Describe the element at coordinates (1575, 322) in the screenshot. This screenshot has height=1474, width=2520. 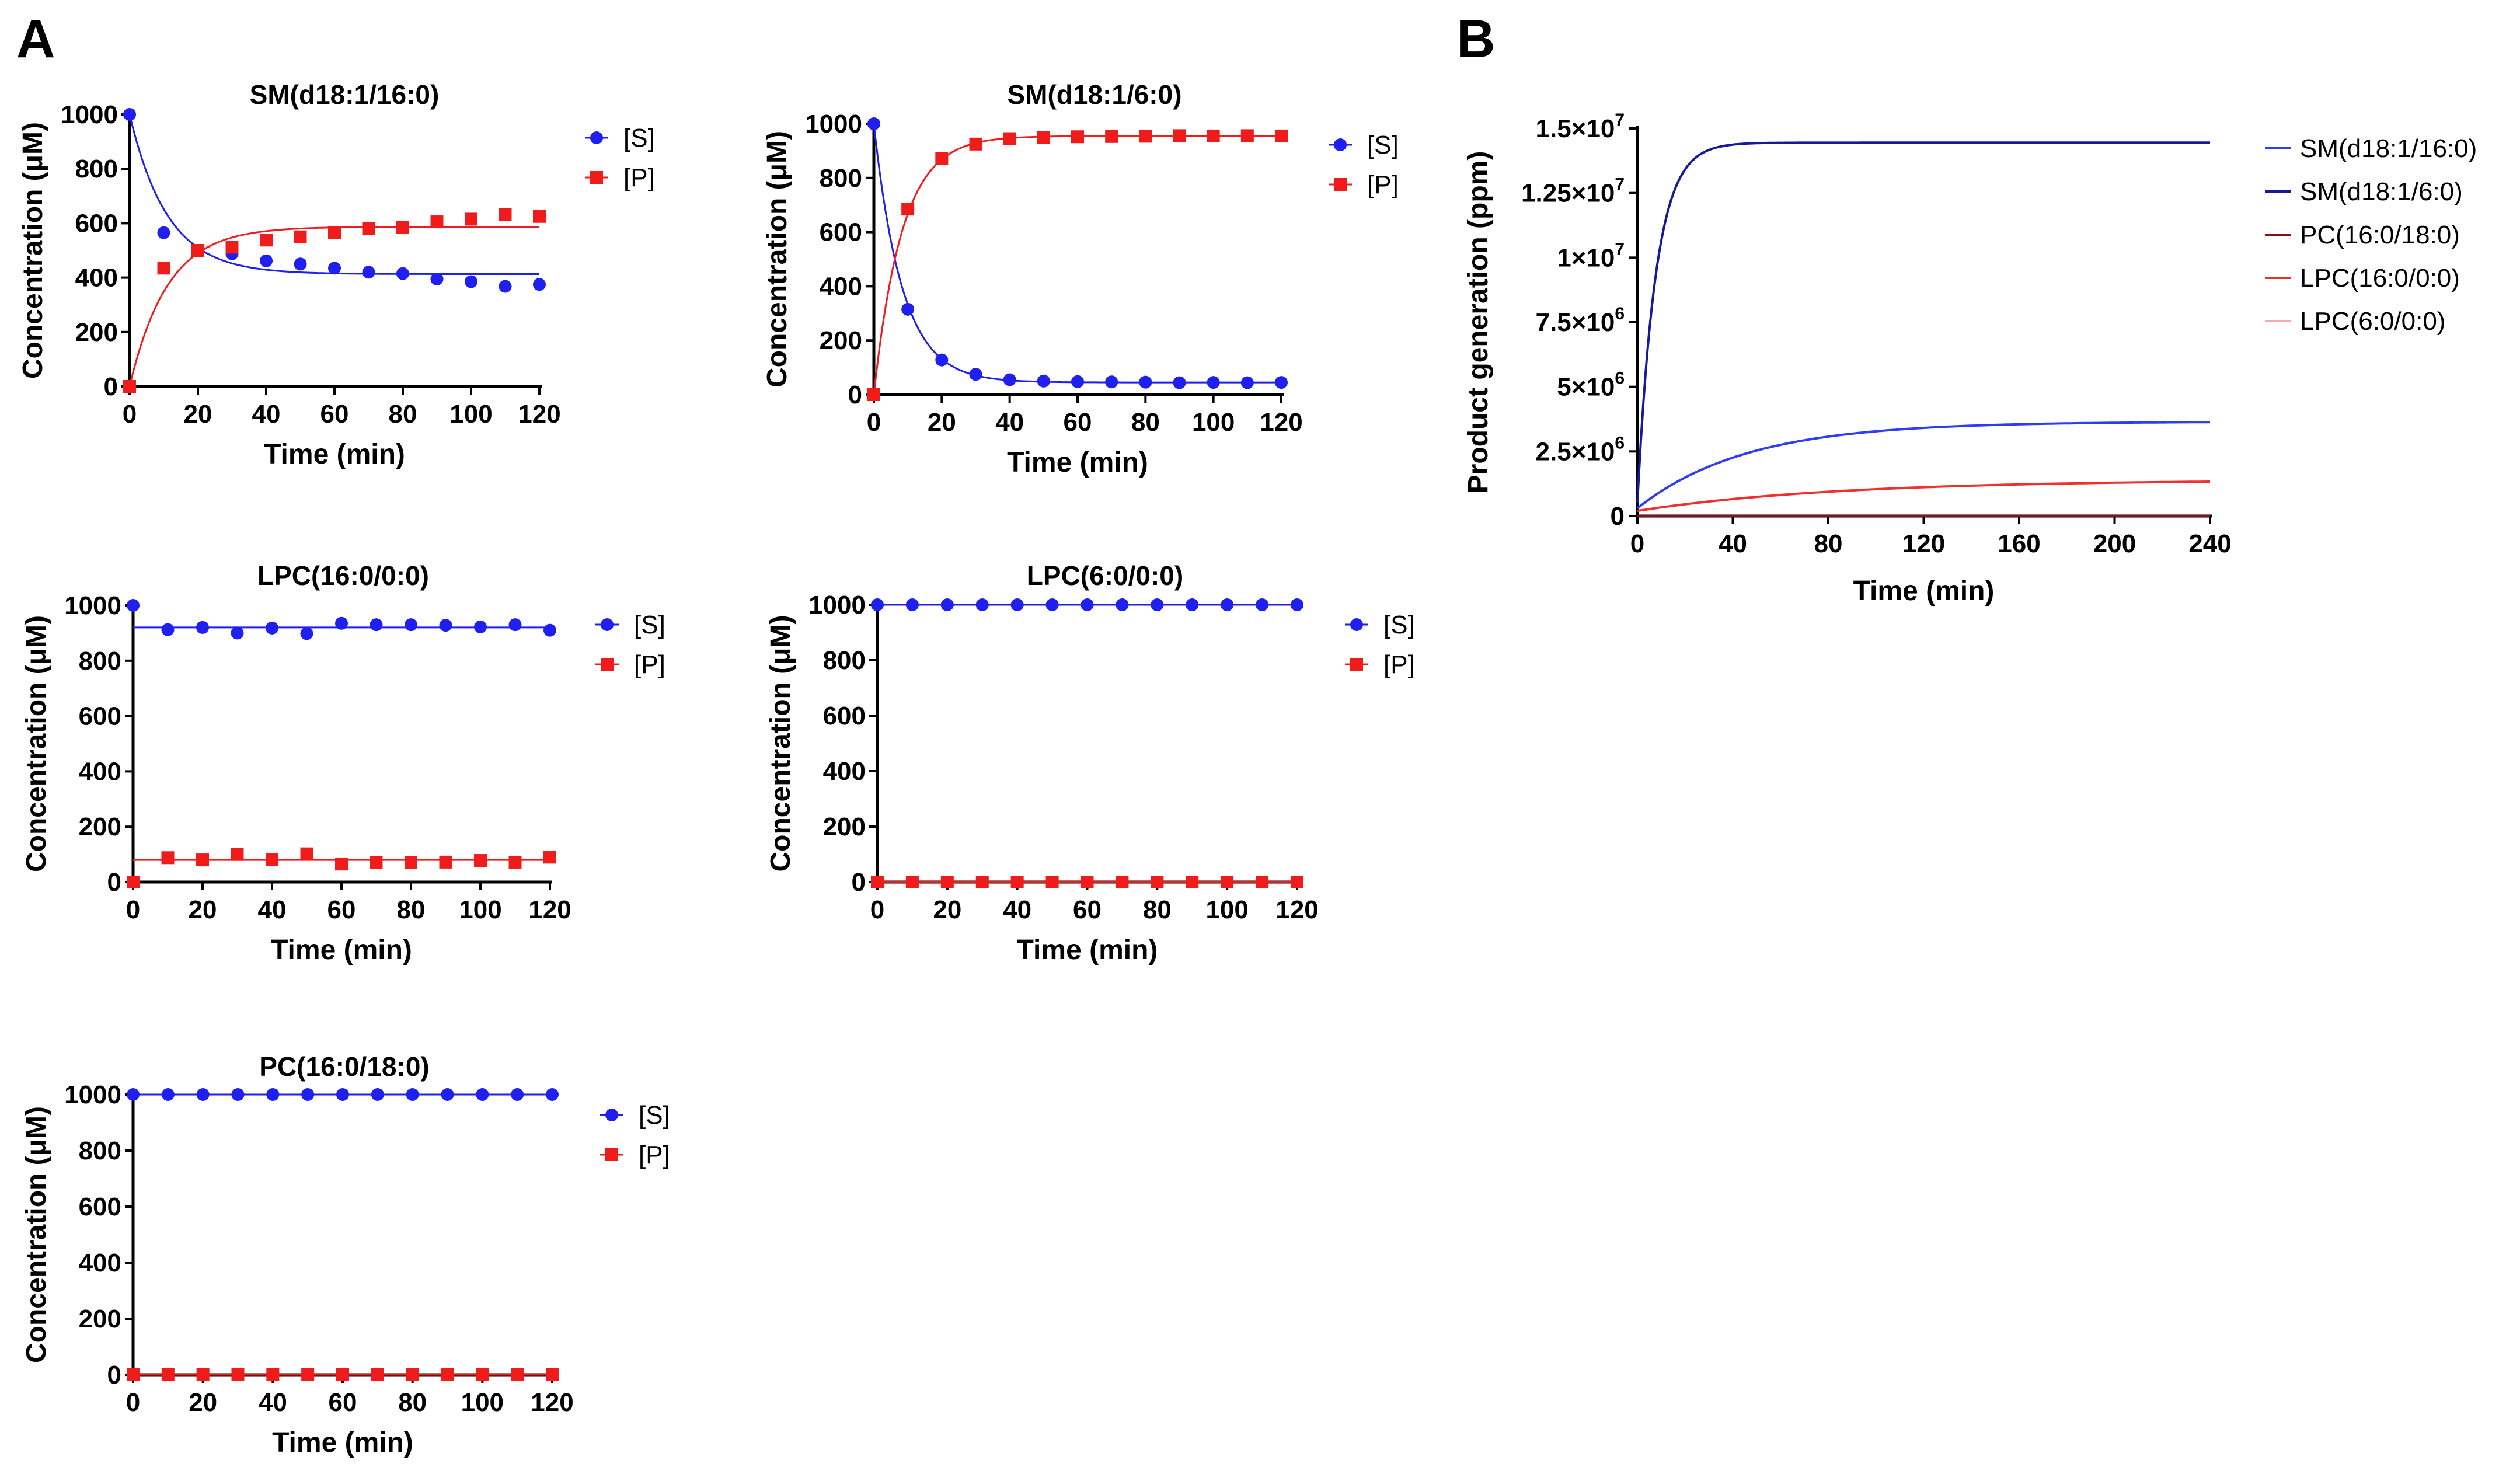
I see `y-tick-base: 7.5×10` at that location.